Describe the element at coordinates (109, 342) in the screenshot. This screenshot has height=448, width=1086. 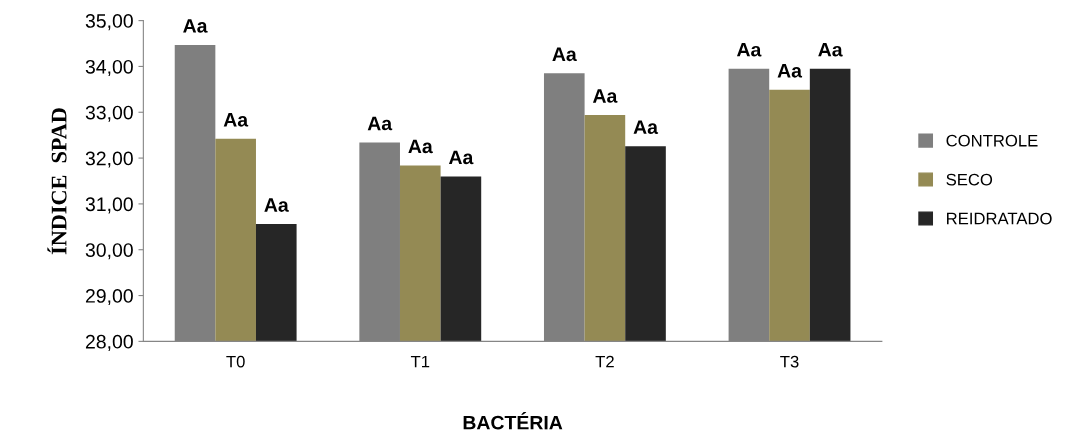
I see `y-tick-label: 28,00` at that location.